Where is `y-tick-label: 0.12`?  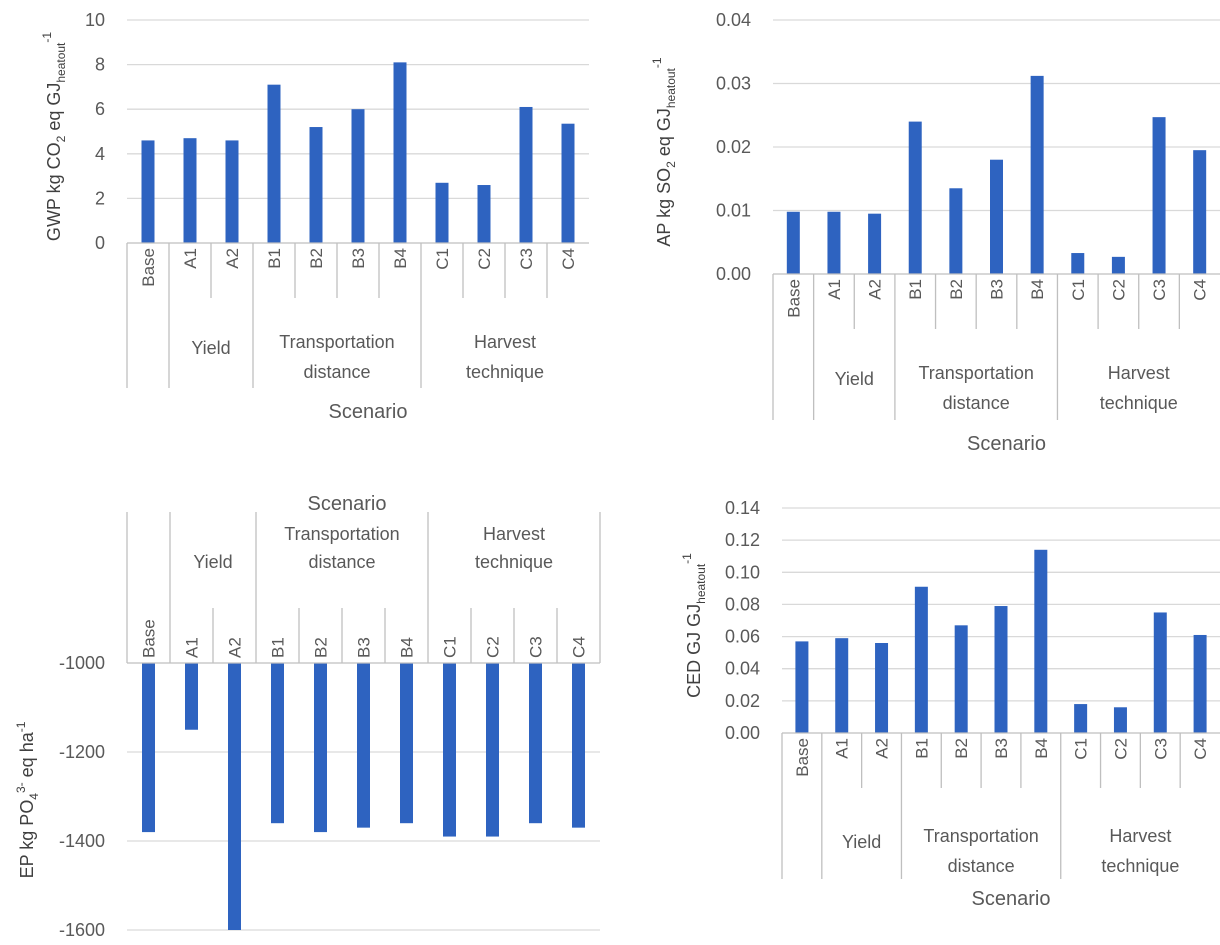 y-tick-label: 0.12 is located at coordinates (742, 540).